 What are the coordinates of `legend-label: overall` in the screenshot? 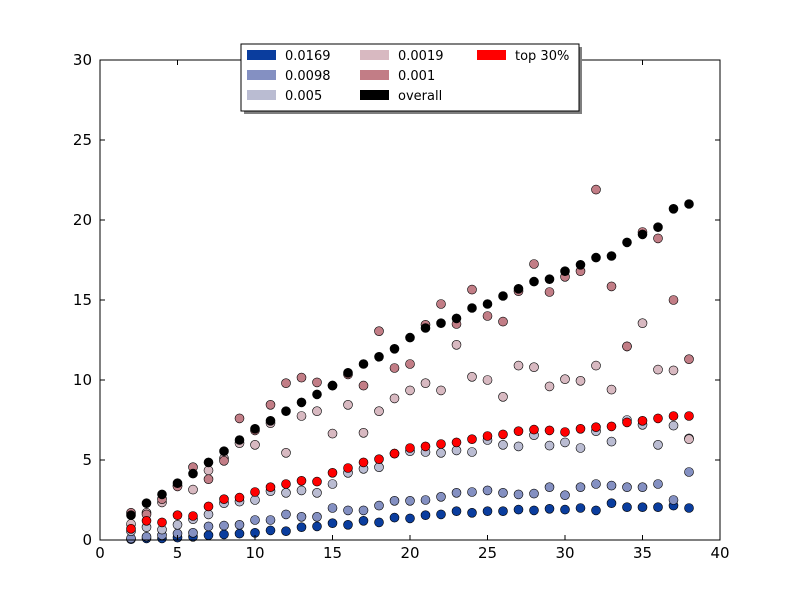 It's located at (420, 96).